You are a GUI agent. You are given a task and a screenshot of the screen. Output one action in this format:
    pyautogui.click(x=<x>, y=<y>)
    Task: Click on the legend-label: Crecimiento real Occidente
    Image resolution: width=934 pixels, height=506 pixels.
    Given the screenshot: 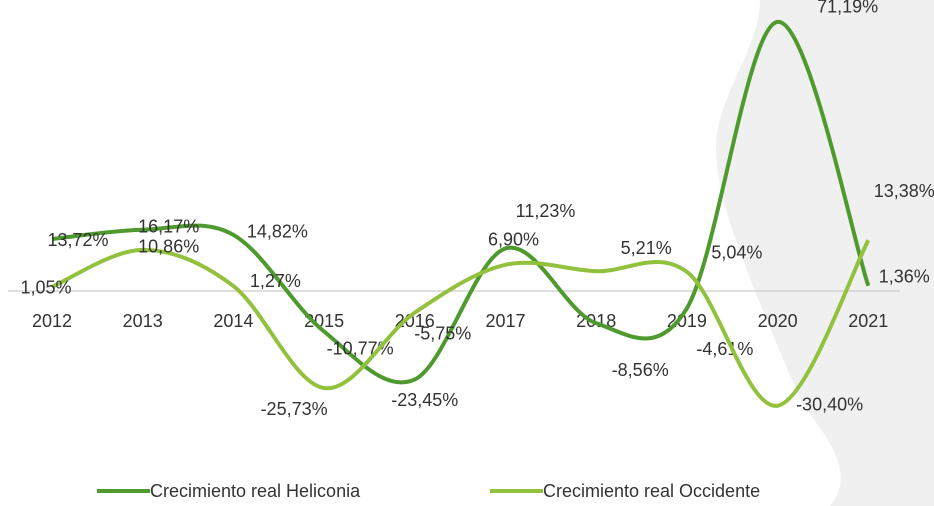 What is the action you would take?
    pyautogui.click(x=651, y=491)
    